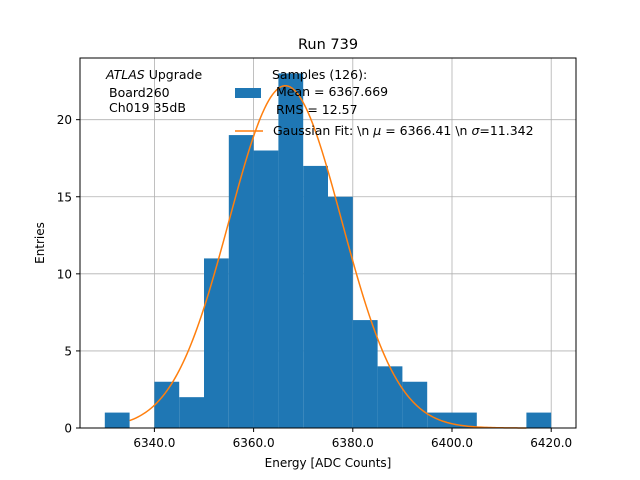  I want to click on annotation-board: Board260, so click(139, 92).